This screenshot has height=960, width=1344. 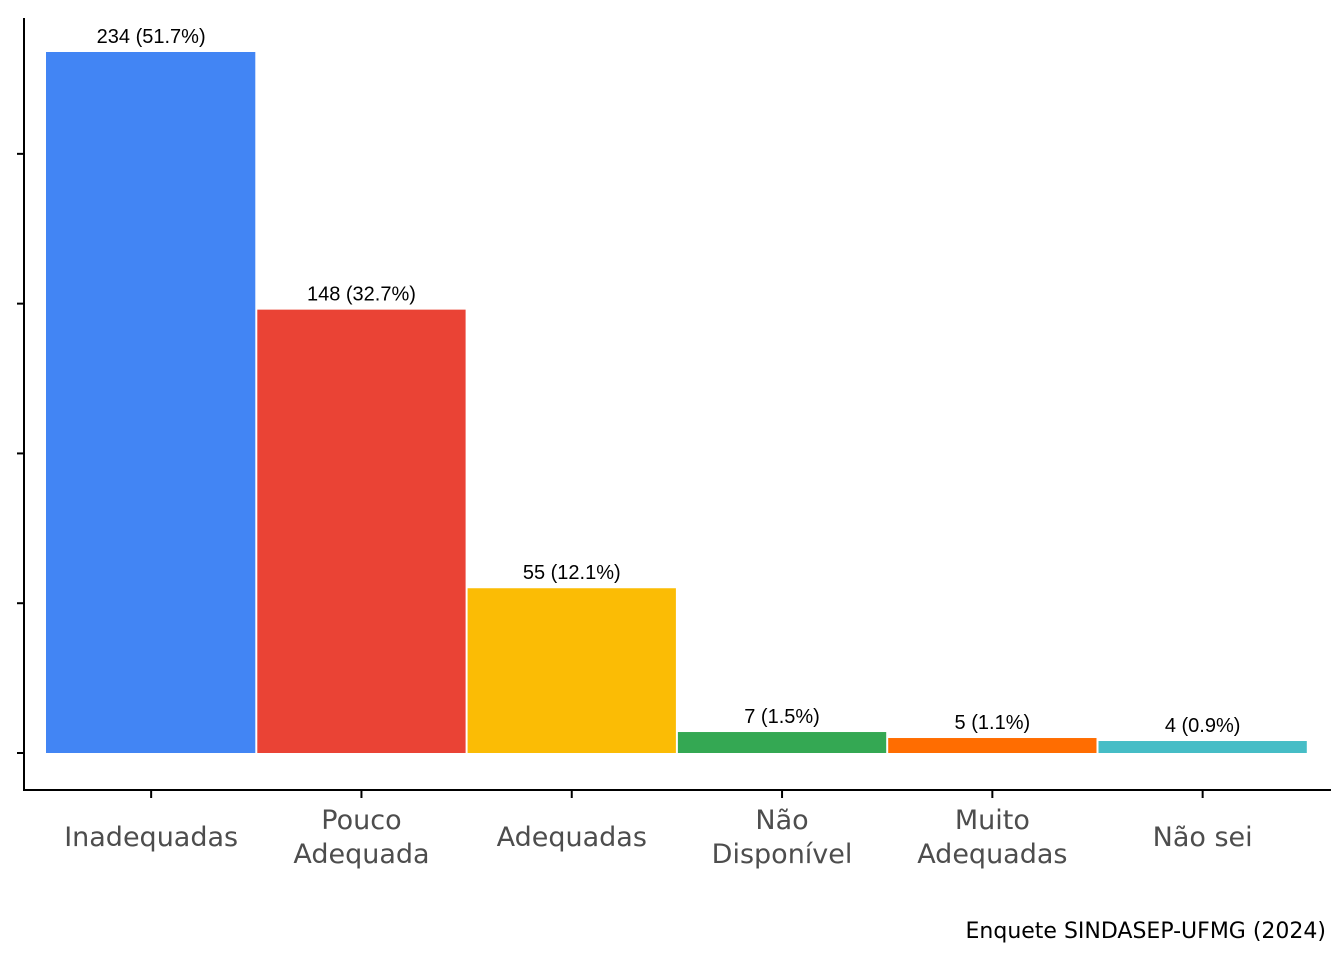 I want to click on data-label: 148 (32.7%), so click(x=361, y=295).